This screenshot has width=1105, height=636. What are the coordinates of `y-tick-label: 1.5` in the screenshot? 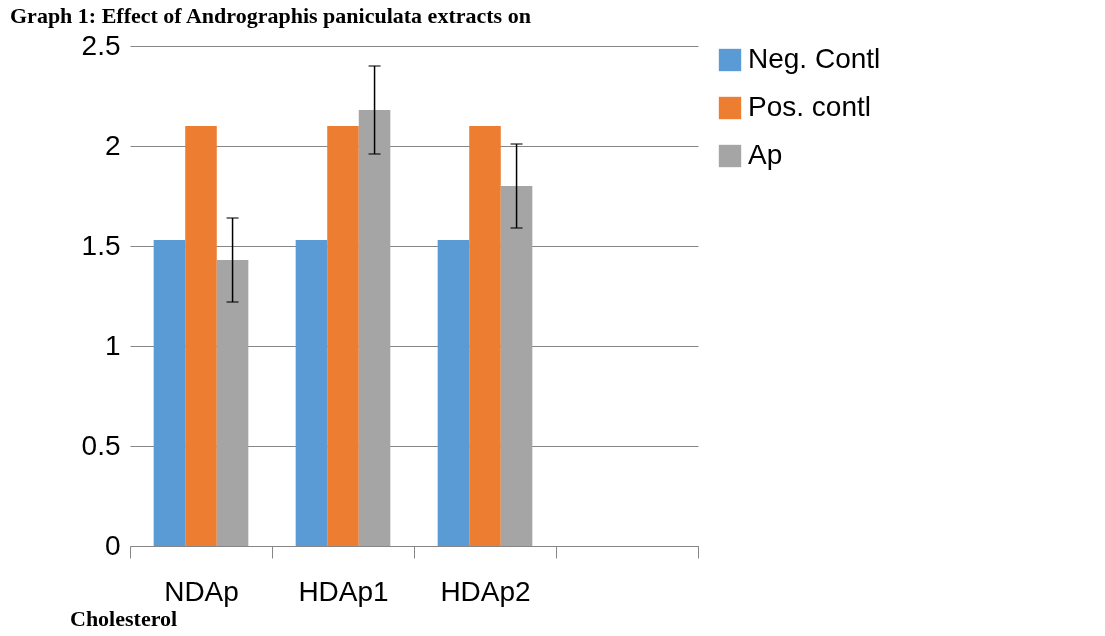 It's located at (101, 245).